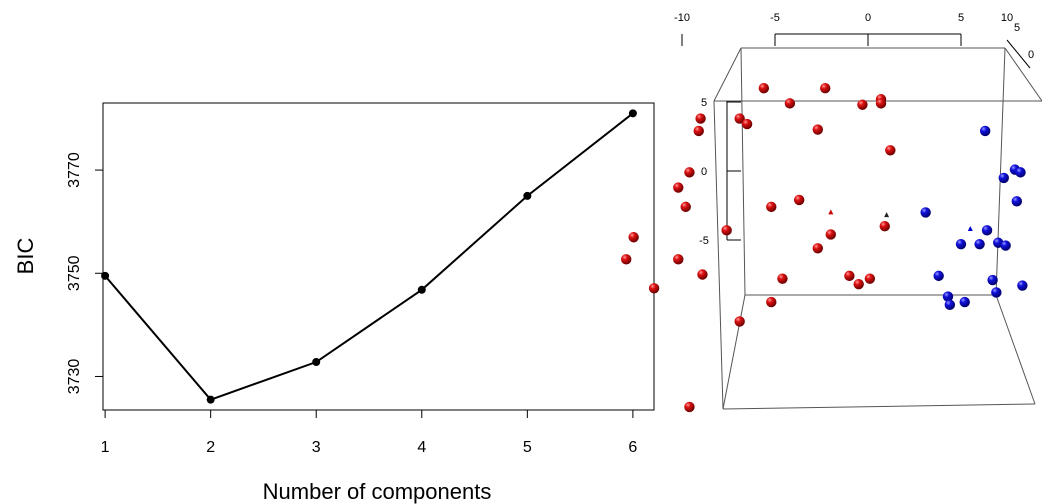  Describe the element at coordinates (1031, 55) in the screenshot. I see `scatter3d-side-tick-label: 0` at that location.